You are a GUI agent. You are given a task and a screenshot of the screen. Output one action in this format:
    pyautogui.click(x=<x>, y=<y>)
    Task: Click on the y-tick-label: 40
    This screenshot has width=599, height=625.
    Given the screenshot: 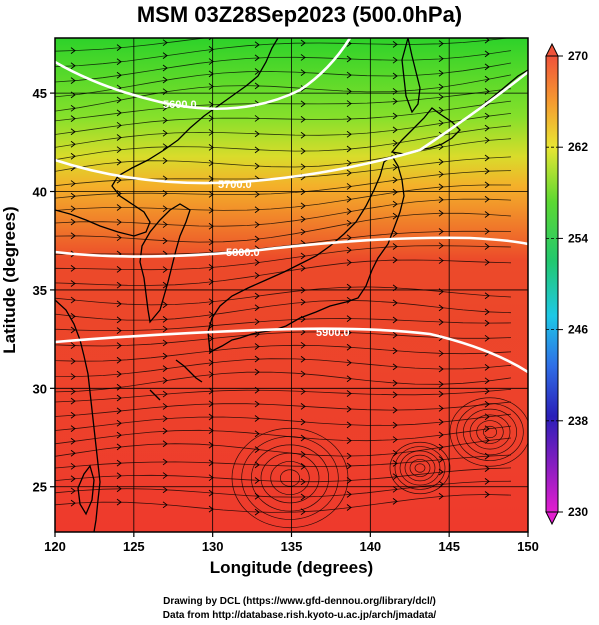 What is the action you would take?
    pyautogui.click(x=40, y=192)
    